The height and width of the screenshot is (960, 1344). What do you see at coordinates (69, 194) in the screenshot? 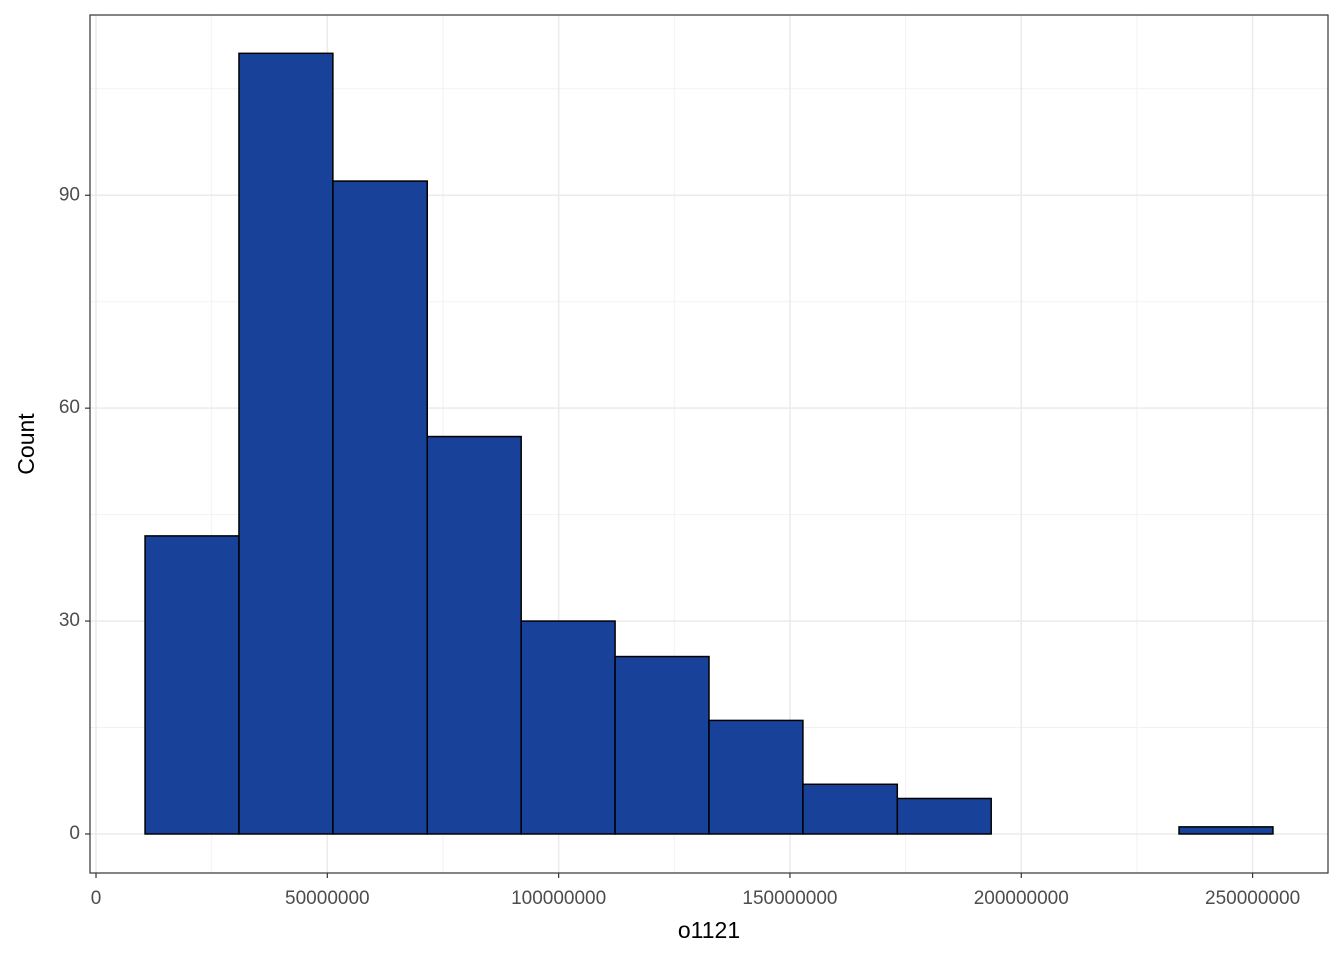
I see `y-tick-label: 90` at bounding box center [69, 194].